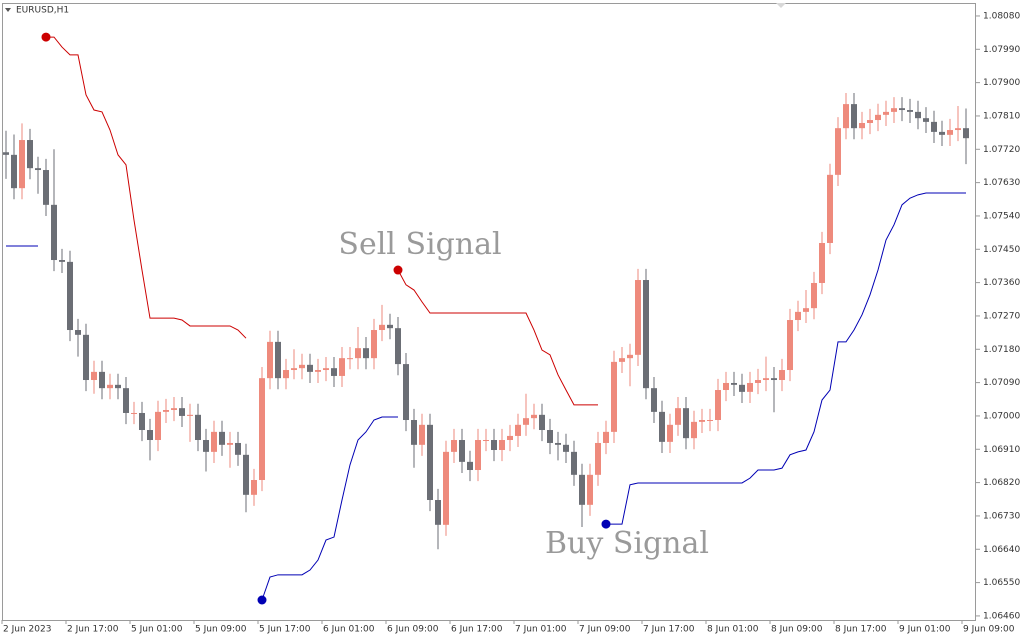 The height and width of the screenshot is (640, 1024). What do you see at coordinates (1001, 516) in the screenshot?
I see `y-tick-label: 1.06730` at bounding box center [1001, 516].